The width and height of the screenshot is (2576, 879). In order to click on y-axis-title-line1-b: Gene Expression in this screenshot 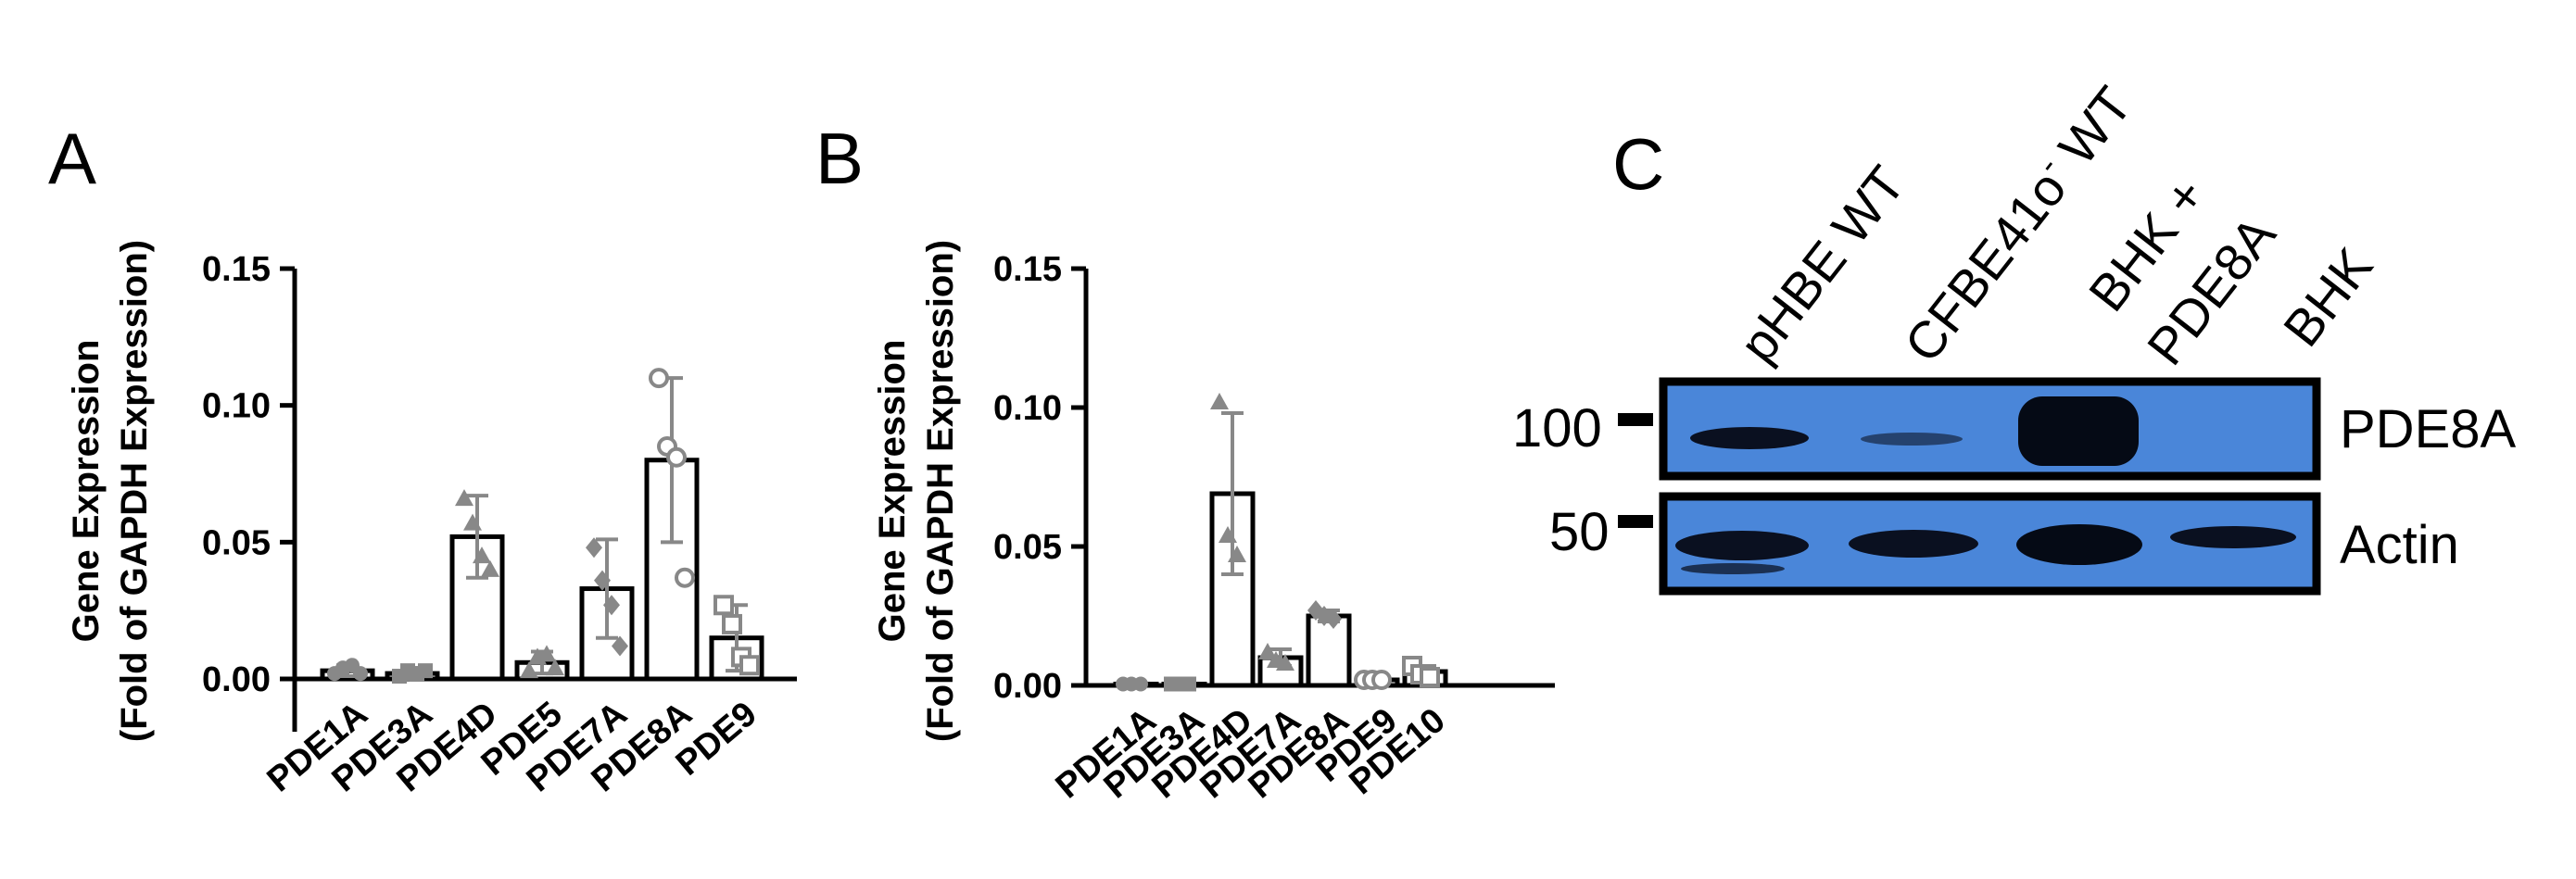, I will do `click(892, 491)`.